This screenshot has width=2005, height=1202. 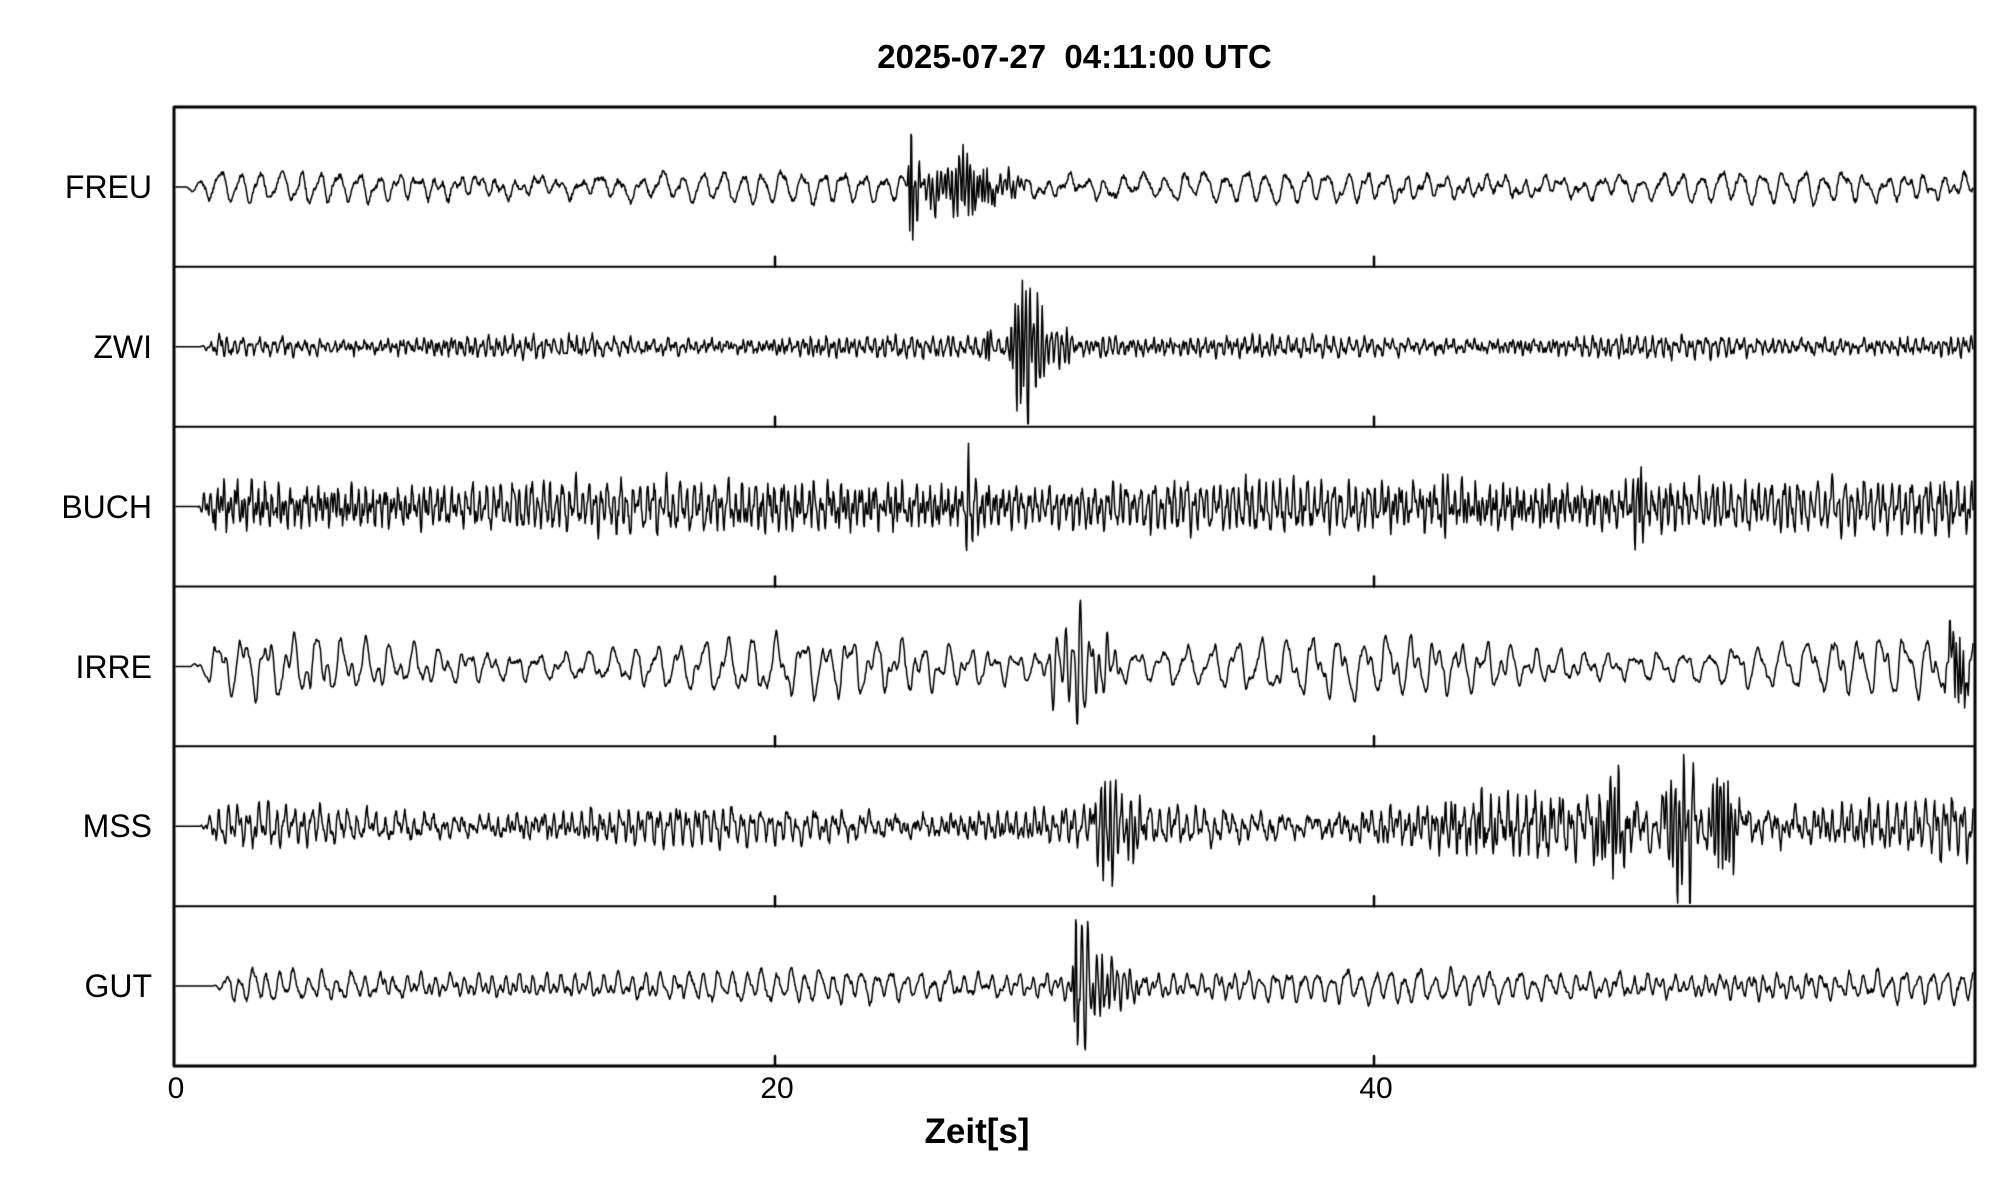 What do you see at coordinates (106, 507) in the screenshot?
I see `station-label-buch: BUCH` at bounding box center [106, 507].